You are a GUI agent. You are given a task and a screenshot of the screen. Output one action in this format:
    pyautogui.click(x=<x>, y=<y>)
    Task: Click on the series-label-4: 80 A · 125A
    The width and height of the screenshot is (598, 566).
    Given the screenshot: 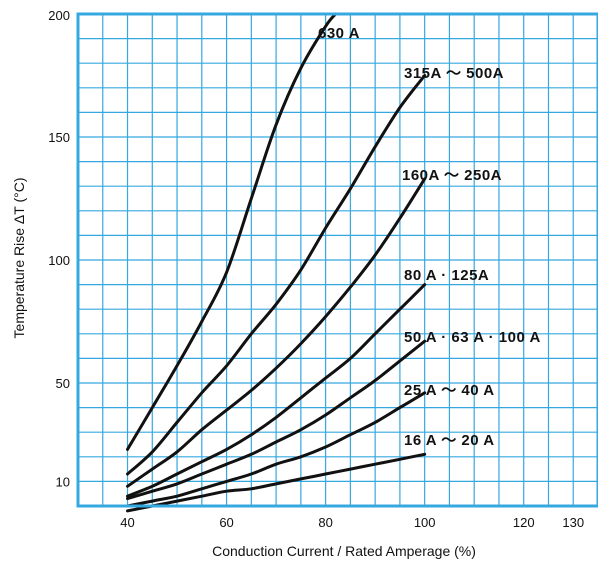 What is the action you would take?
    pyautogui.click(x=446, y=275)
    